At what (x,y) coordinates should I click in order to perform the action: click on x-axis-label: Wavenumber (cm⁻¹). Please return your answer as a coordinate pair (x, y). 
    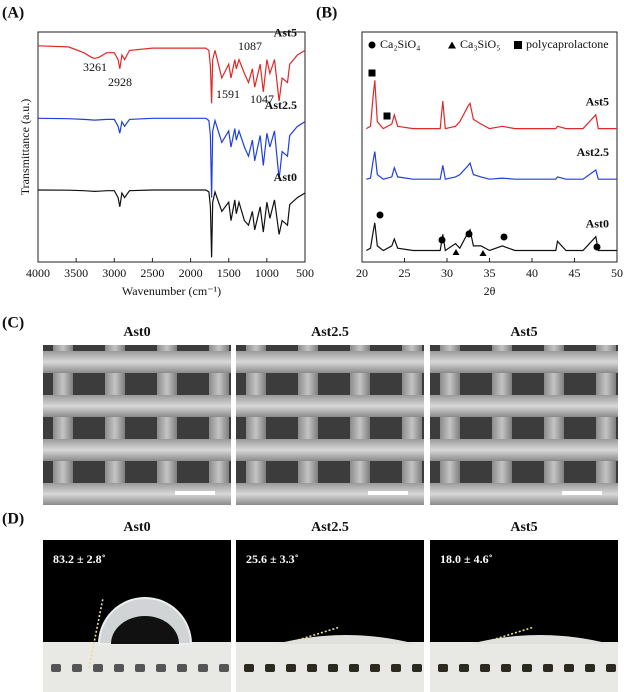
    Looking at the image, I should click on (171, 291).